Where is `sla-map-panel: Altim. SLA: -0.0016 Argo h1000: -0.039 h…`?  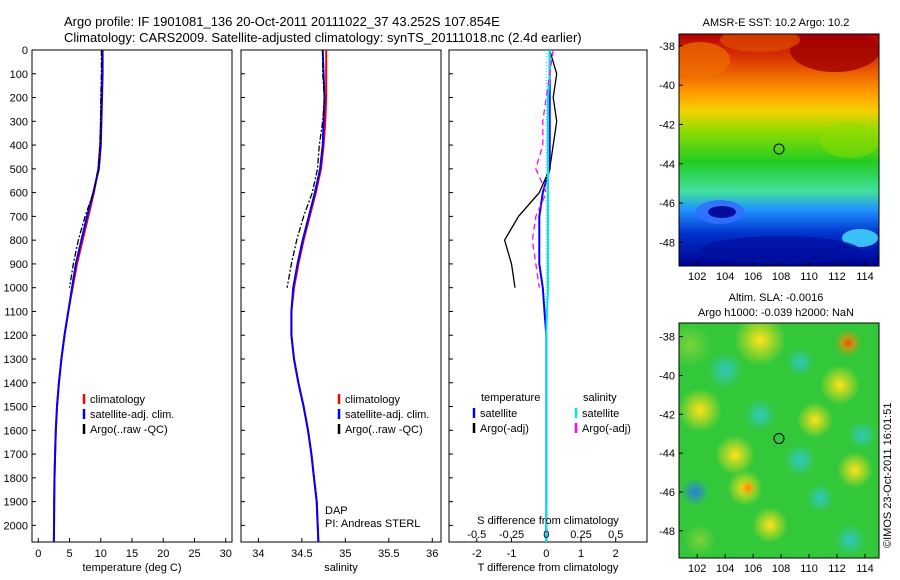
sla-map-panel: Altim. SLA: -0.0016 Argo h1000: -0.039 h… is located at coordinates (769, 433).